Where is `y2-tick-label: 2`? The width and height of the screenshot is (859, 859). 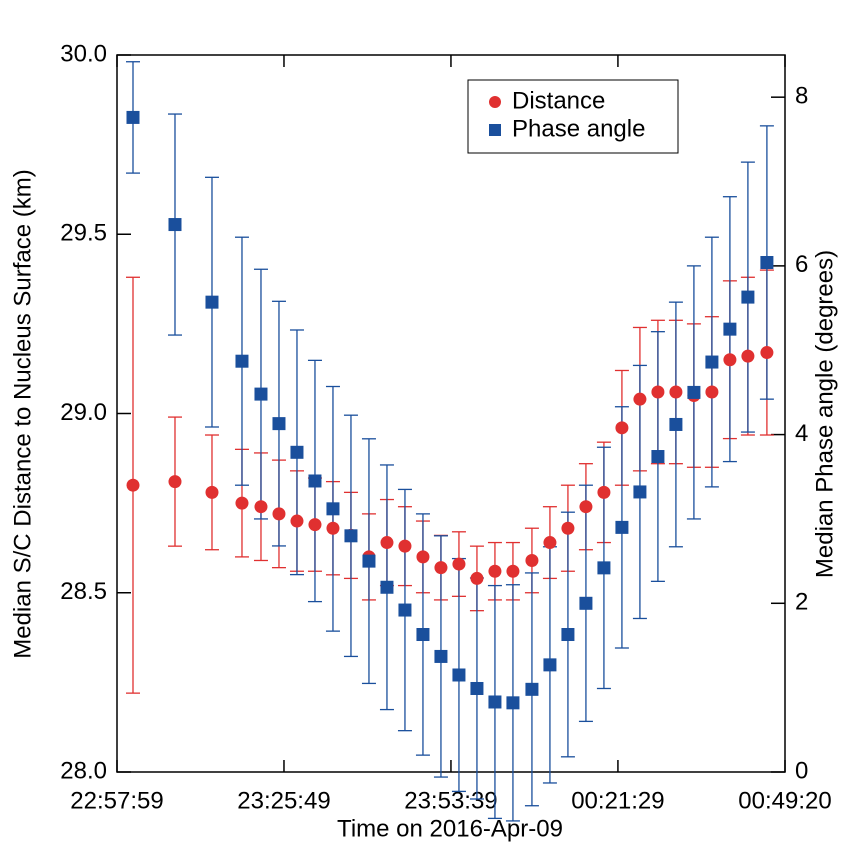 y2-tick-label: 2 is located at coordinates (801, 602).